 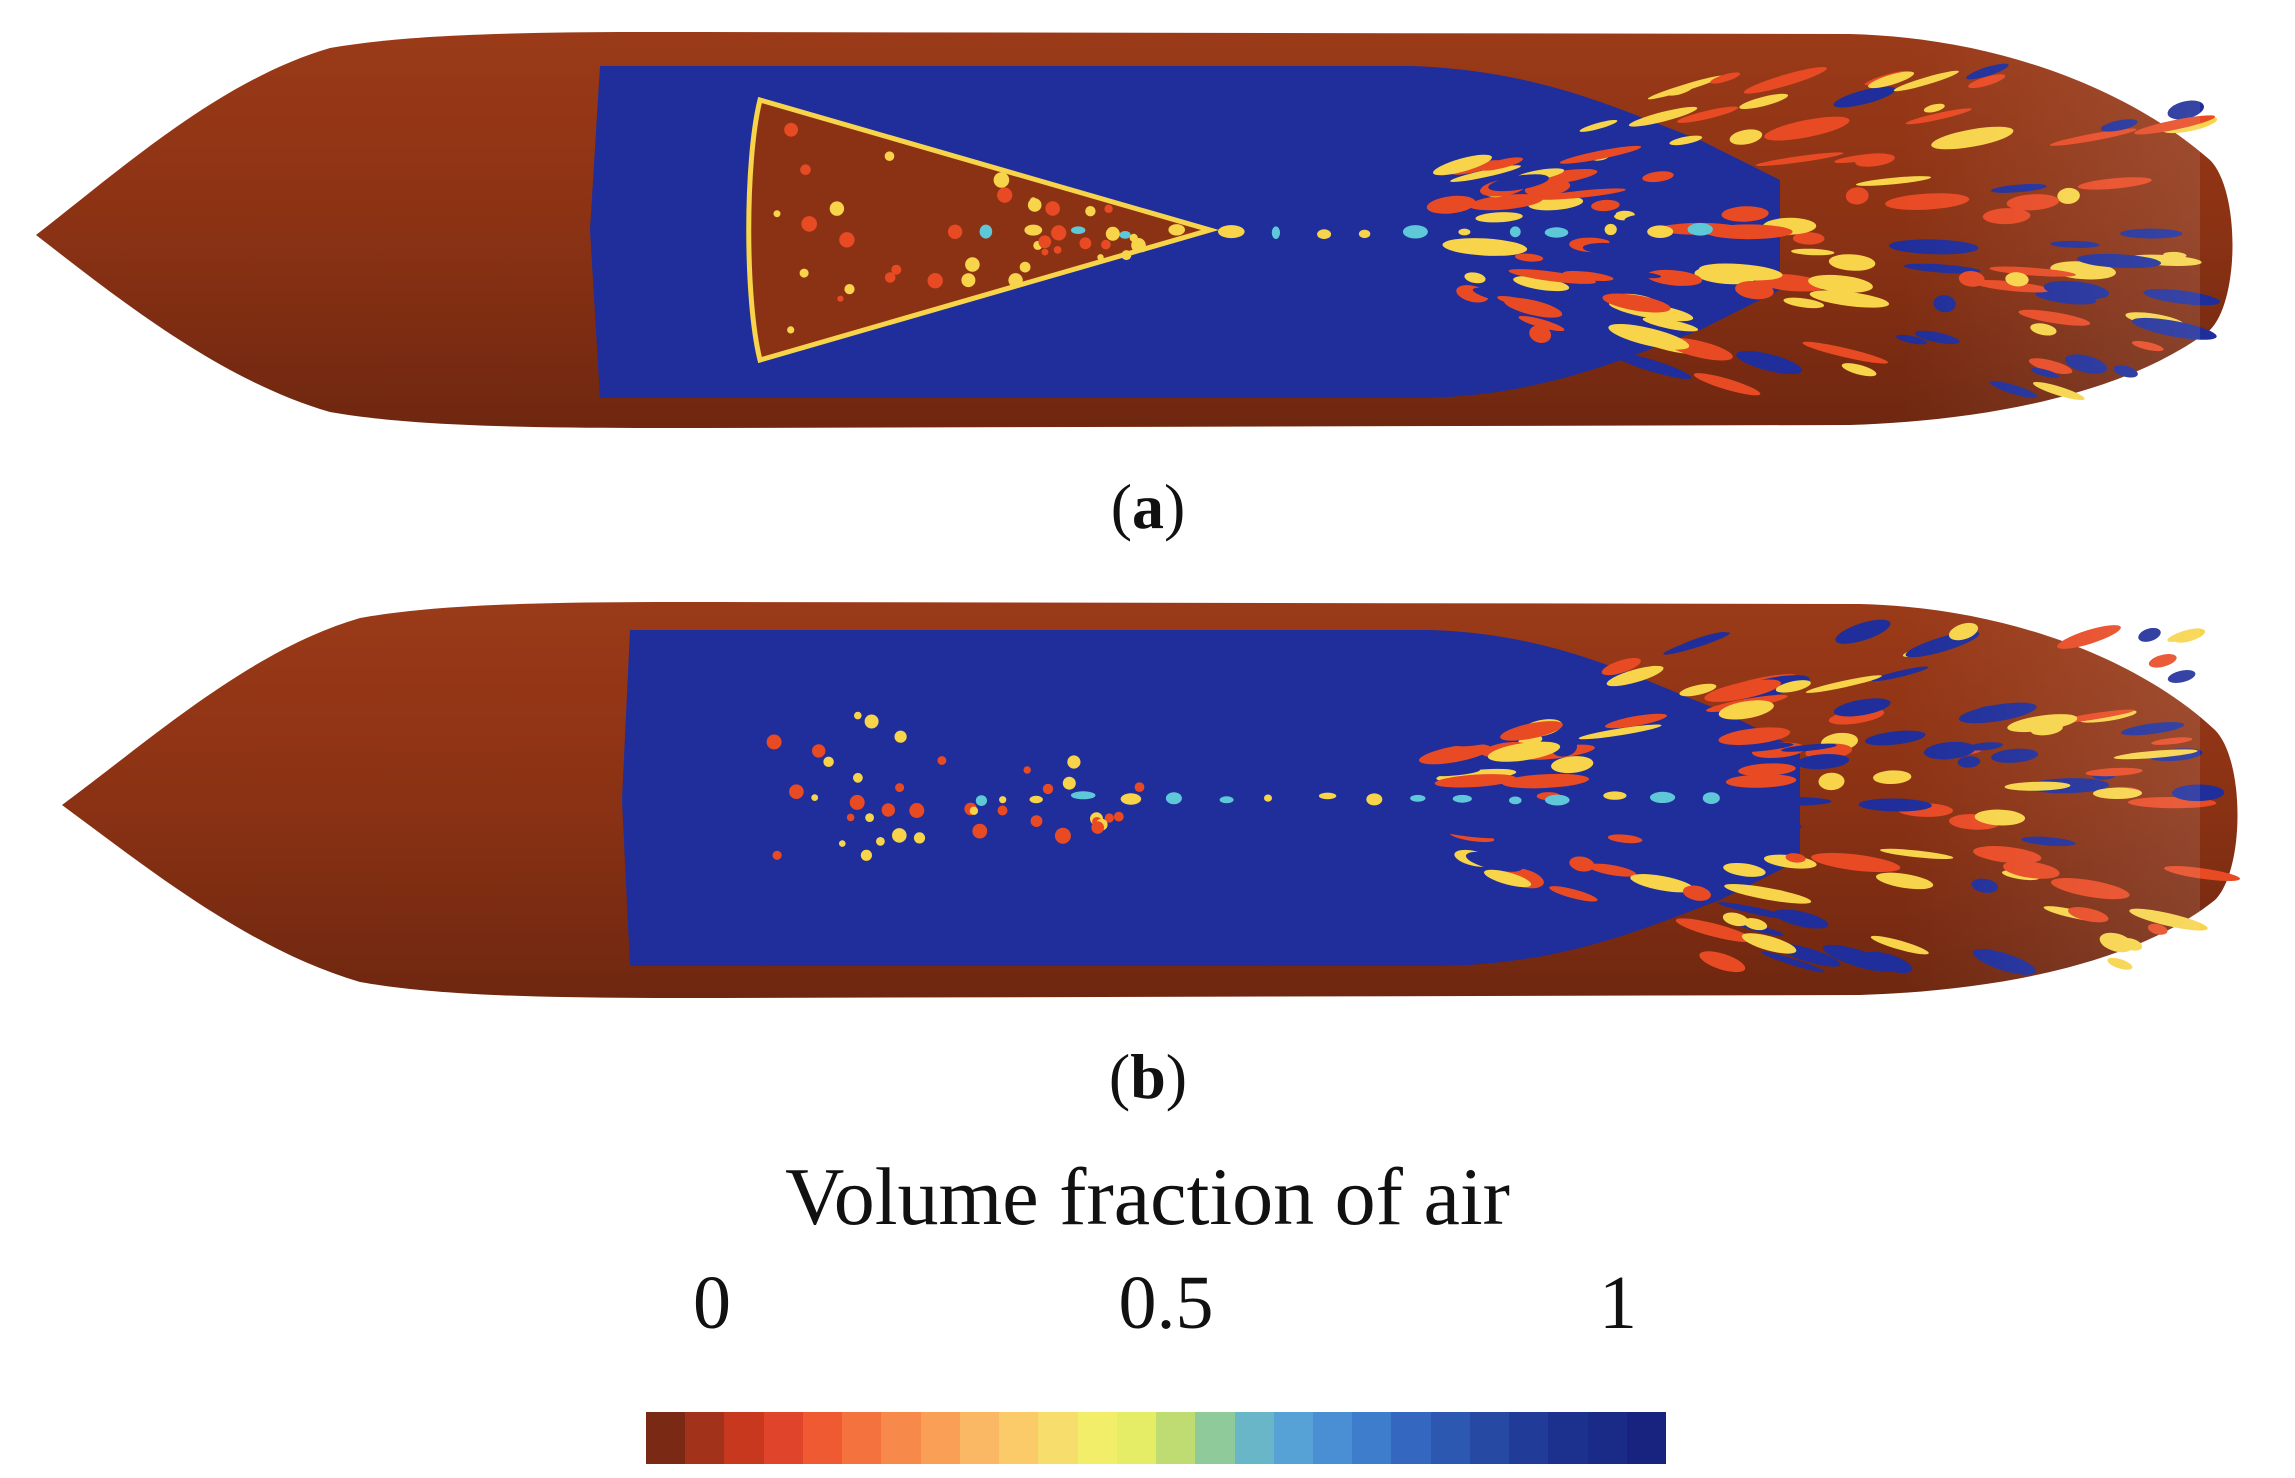 What do you see at coordinates (1147, 1196) in the screenshot?
I see `legend-title: Volume fraction of air` at bounding box center [1147, 1196].